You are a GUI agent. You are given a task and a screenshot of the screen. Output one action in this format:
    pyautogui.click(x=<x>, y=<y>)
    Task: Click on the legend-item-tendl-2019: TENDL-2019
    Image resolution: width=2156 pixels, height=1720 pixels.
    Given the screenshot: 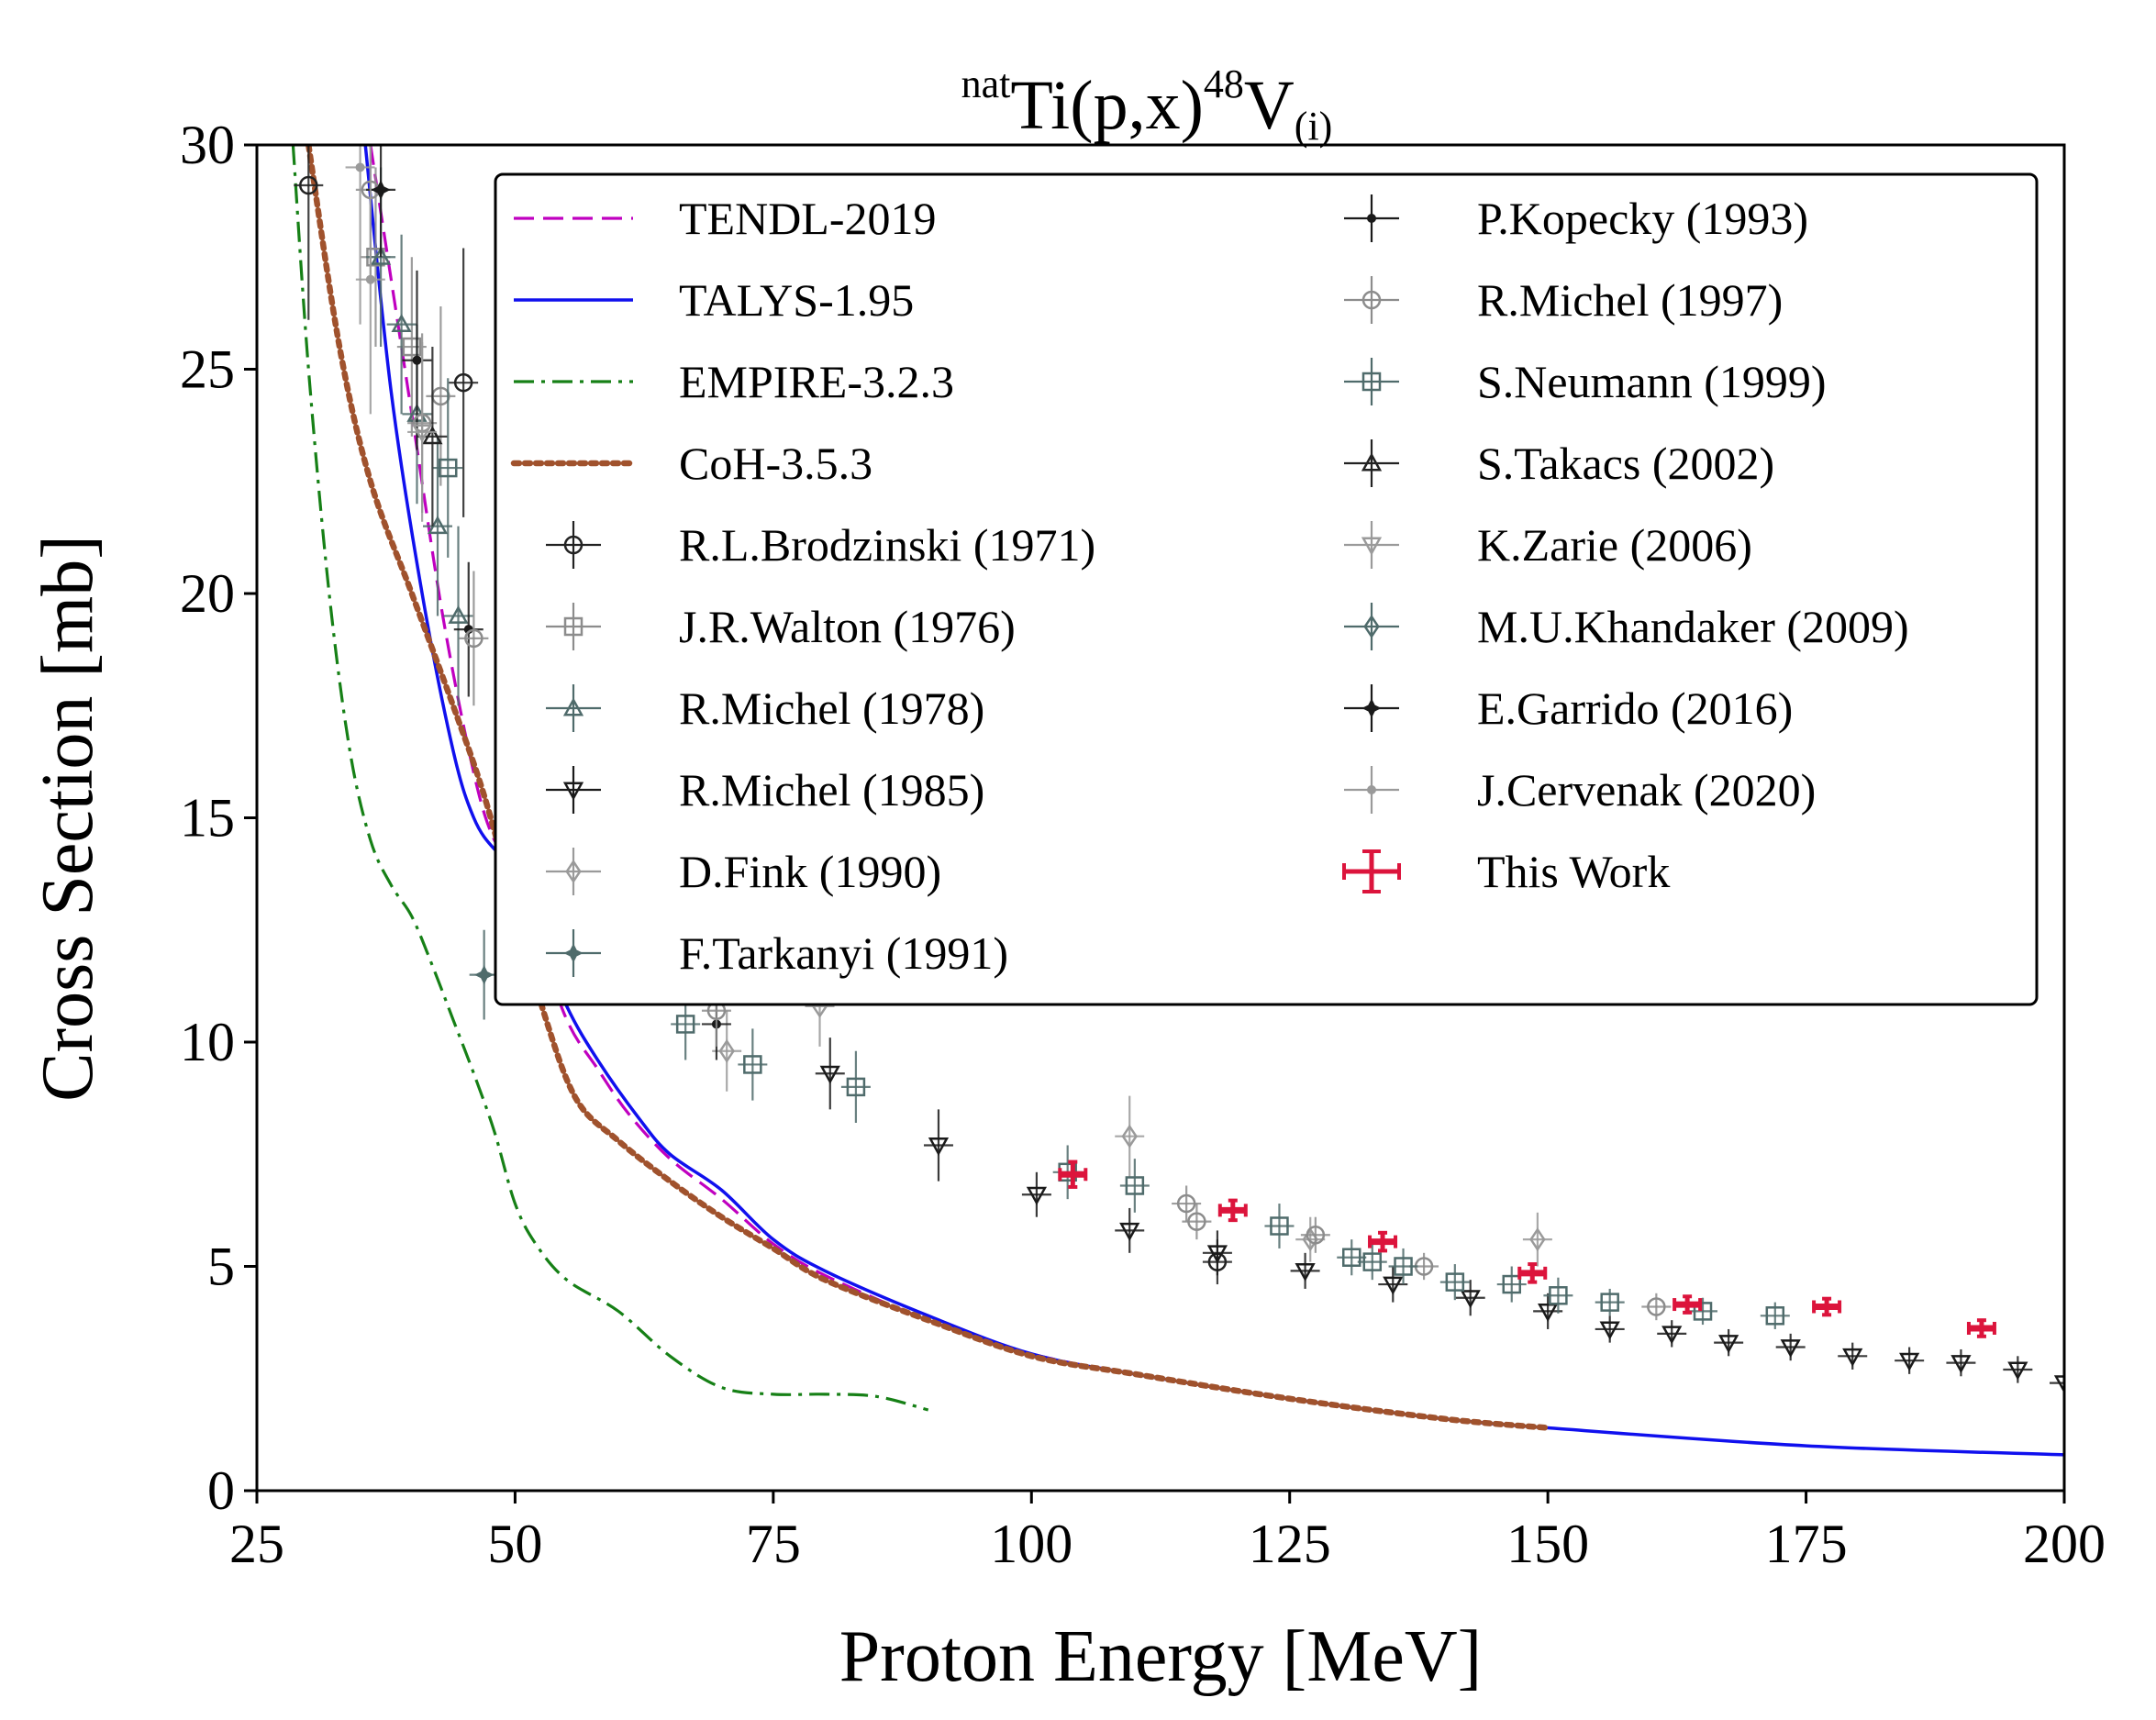 What is the action you would take?
    pyautogui.click(x=726, y=218)
    